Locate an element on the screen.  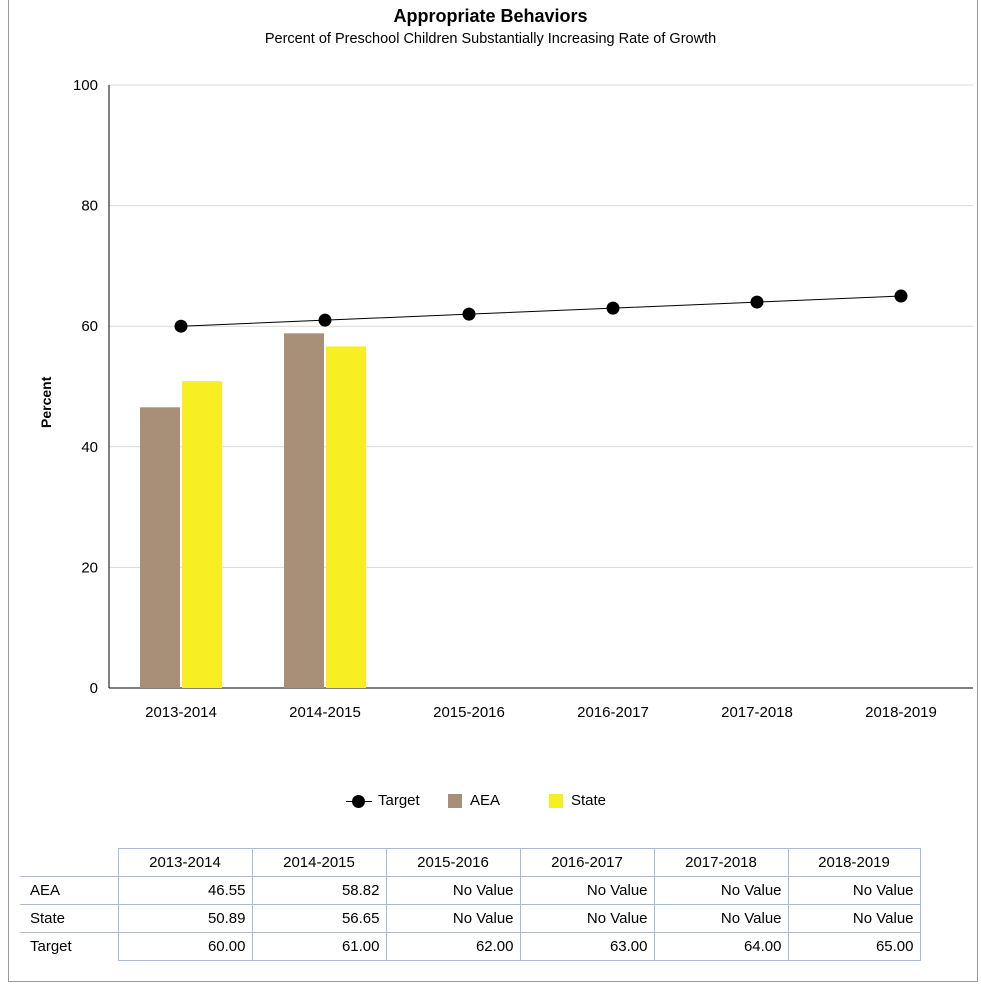
legend-target-label: Target is located at coordinates (399, 800).